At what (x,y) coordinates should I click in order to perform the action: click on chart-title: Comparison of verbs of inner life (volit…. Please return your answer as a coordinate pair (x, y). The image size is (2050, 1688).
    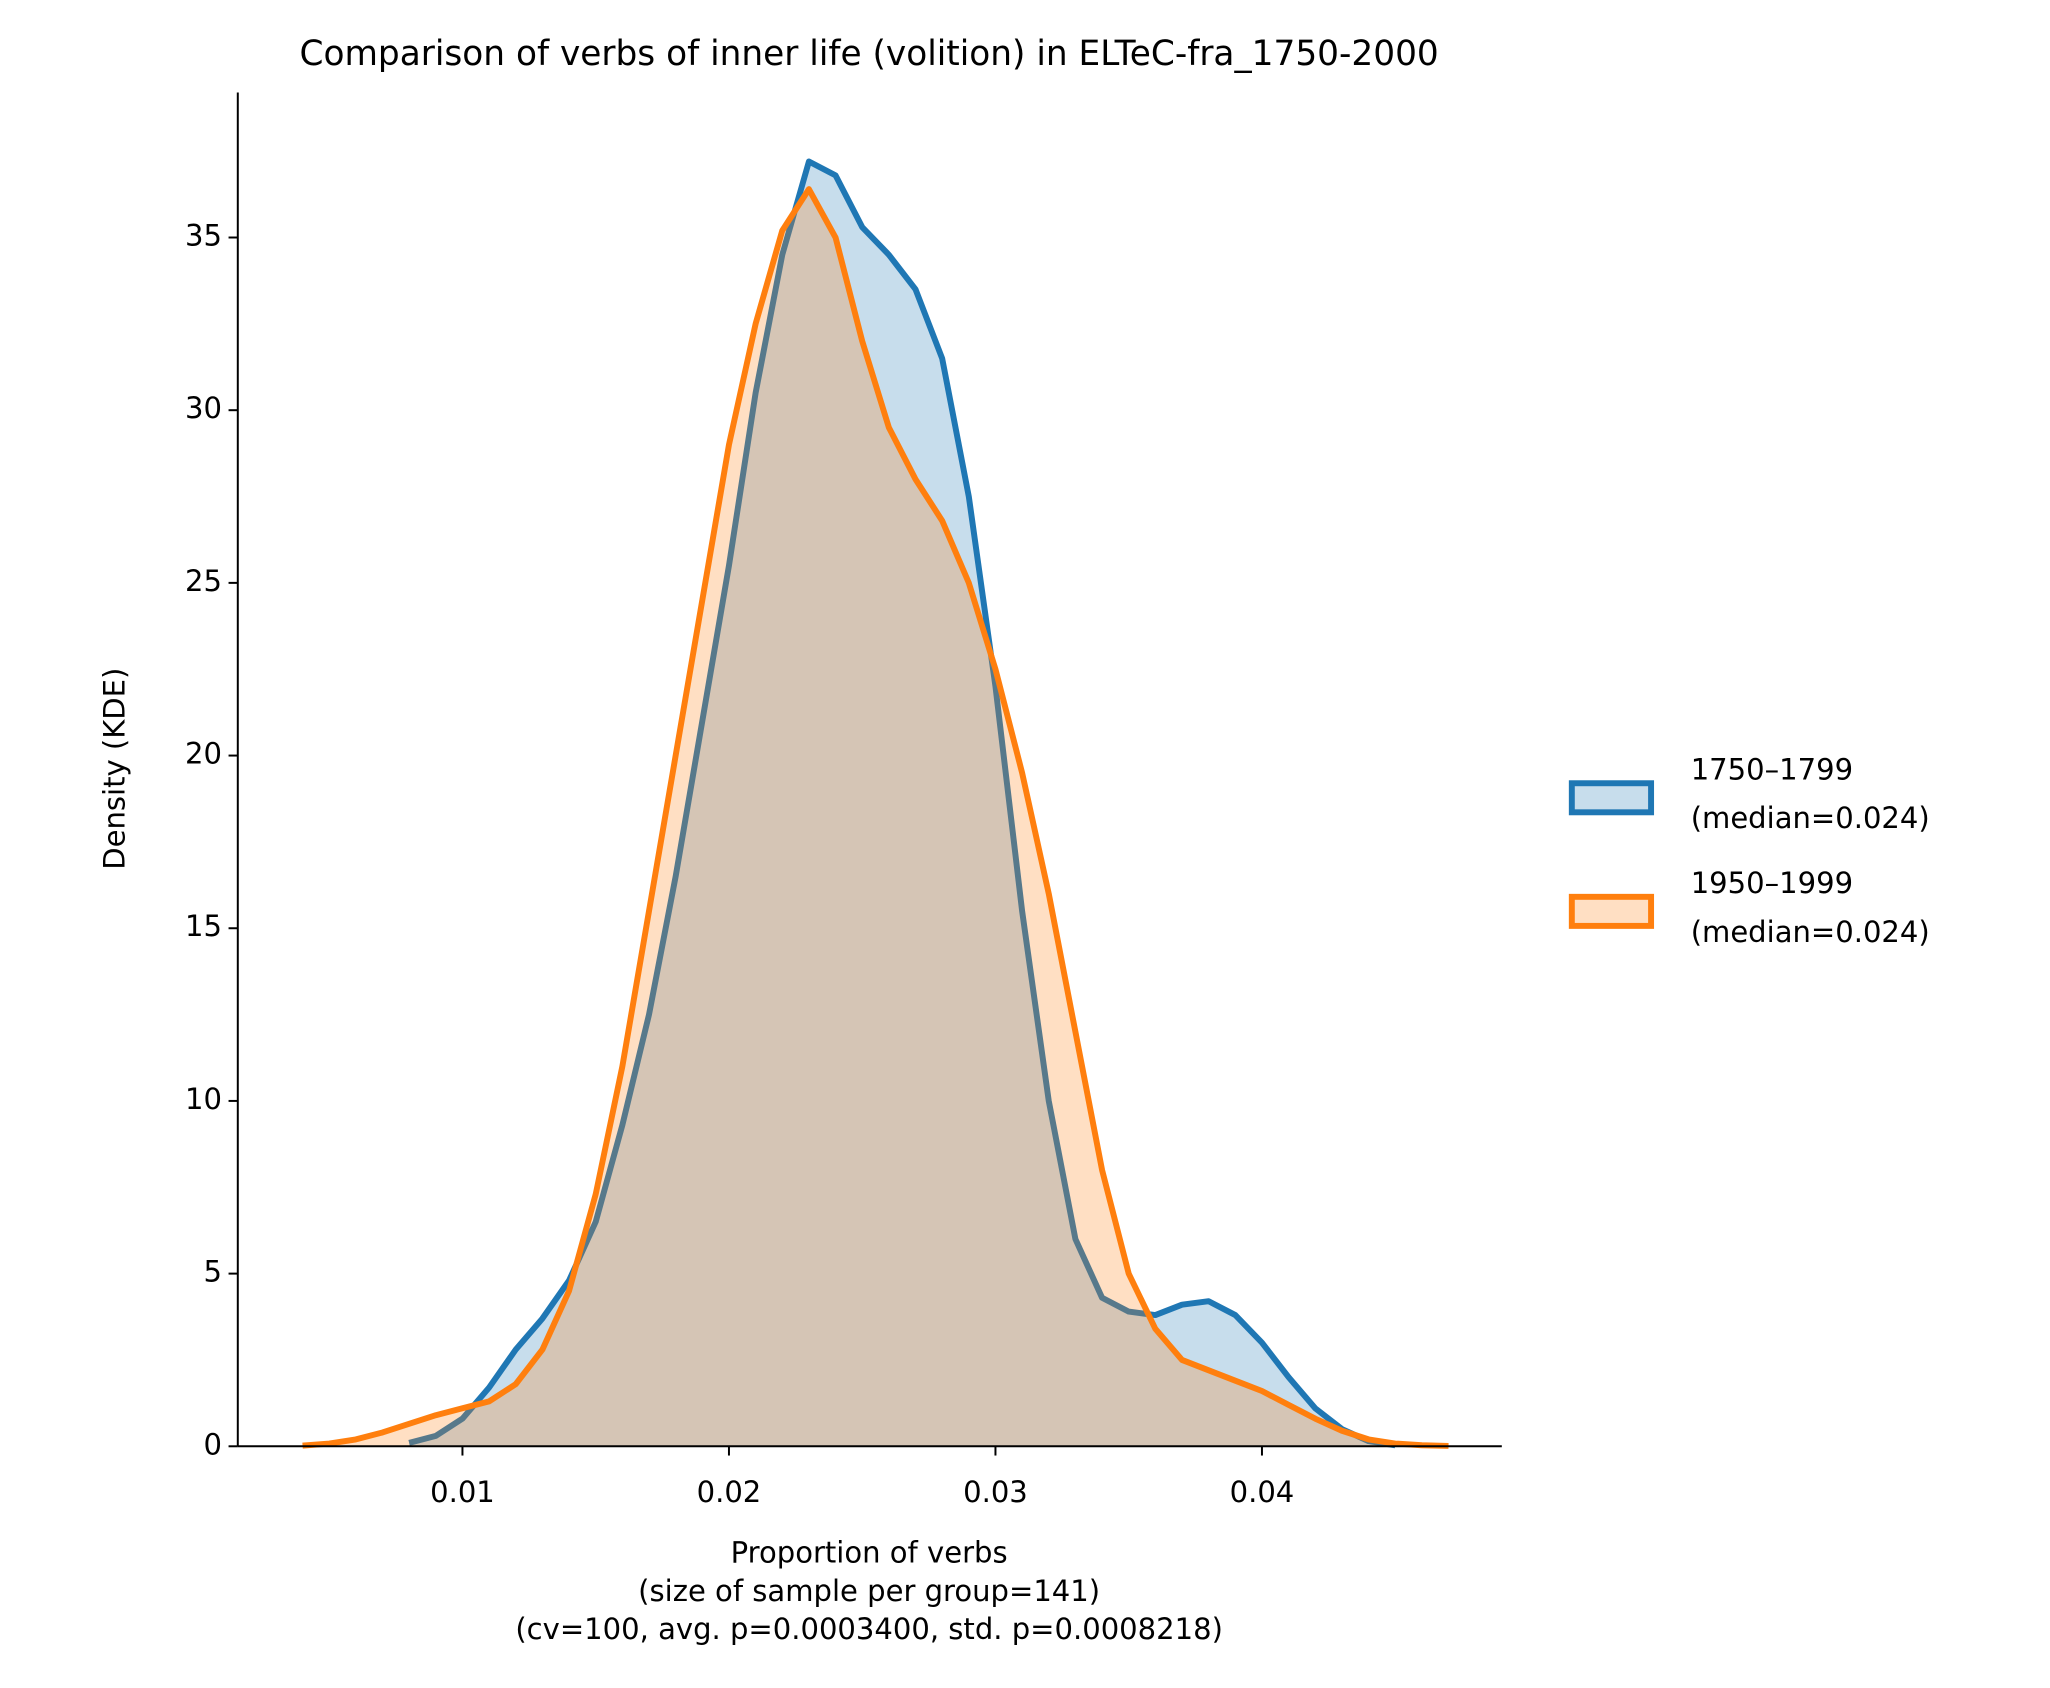
    Looking at the image, I should click on (869, 54).